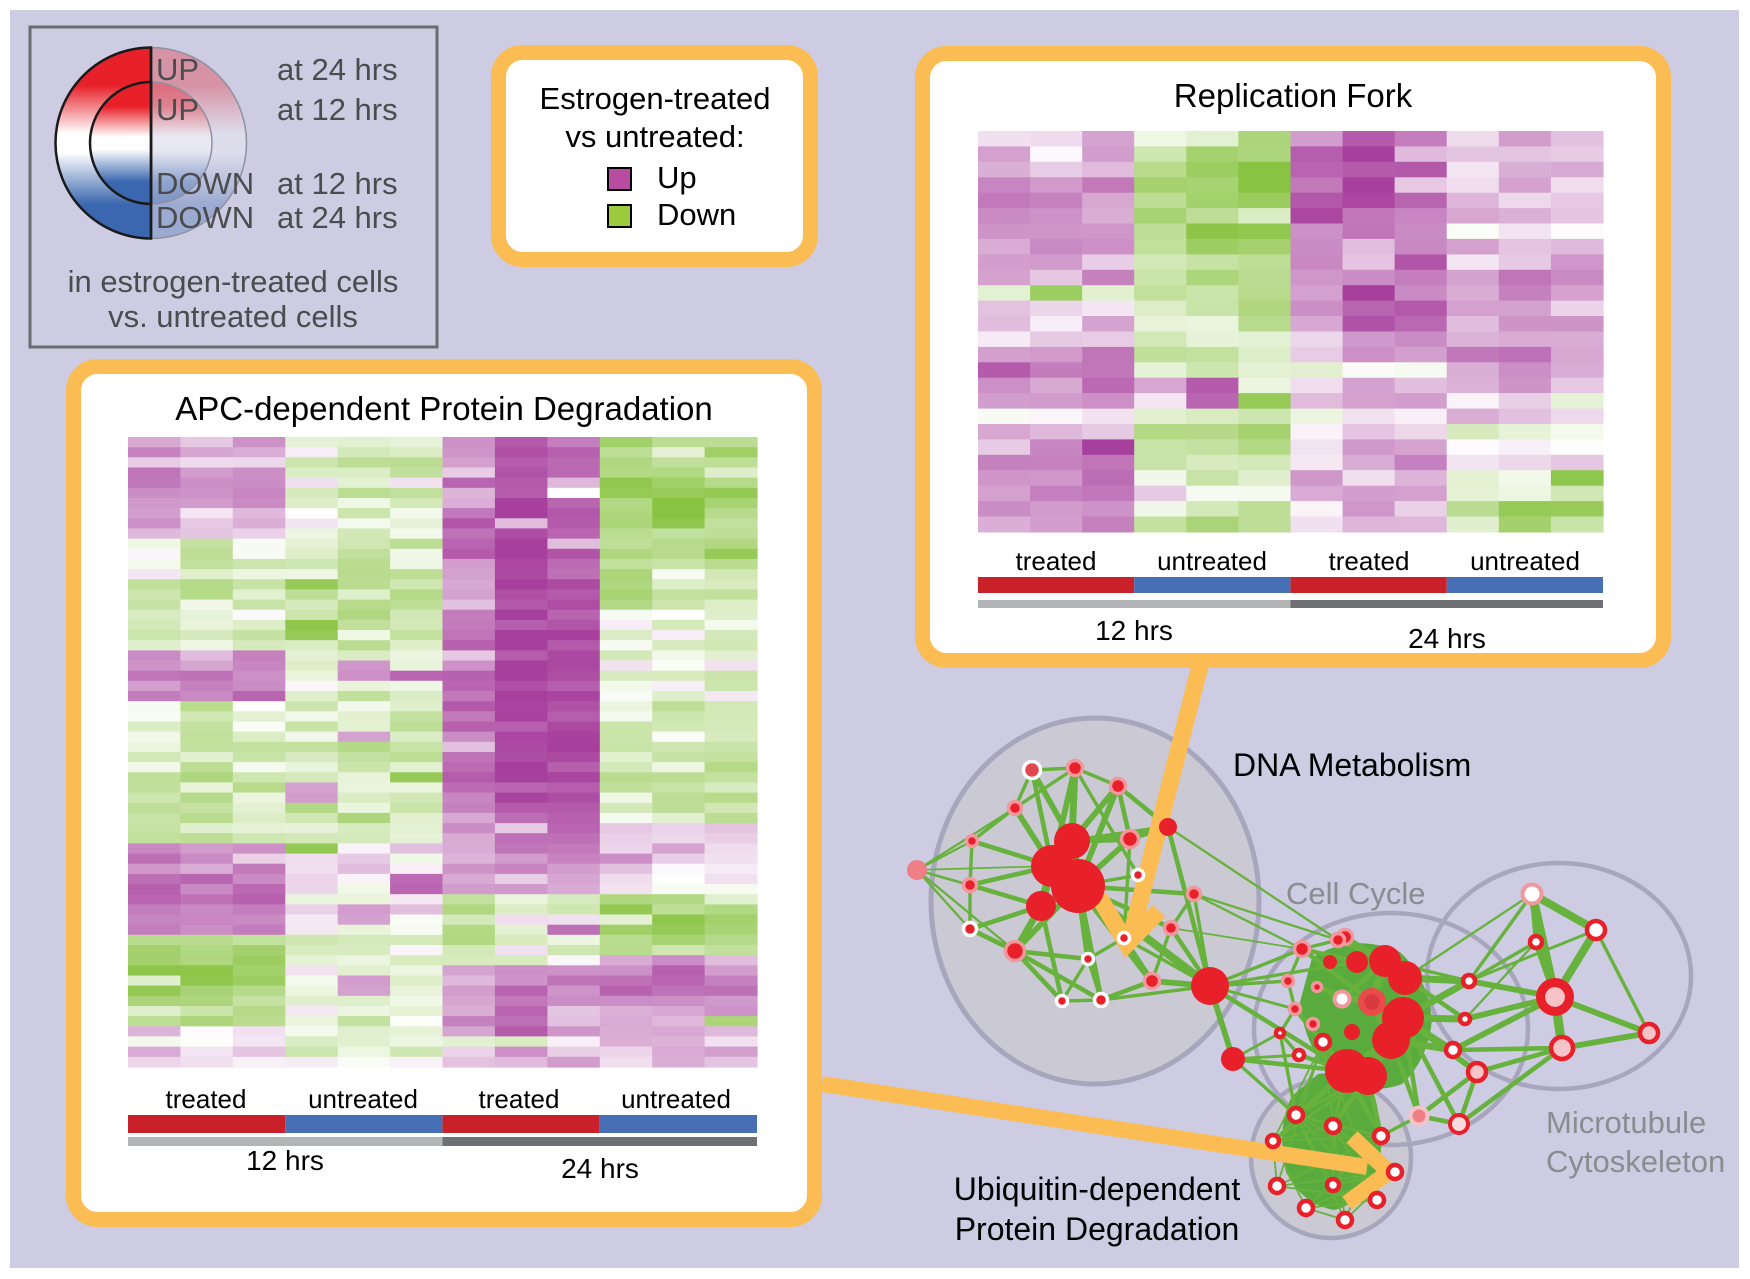  Describe the element at coordinates (654, 136) in the screenshot. I see `svg-text: vs untreated:` at that location.